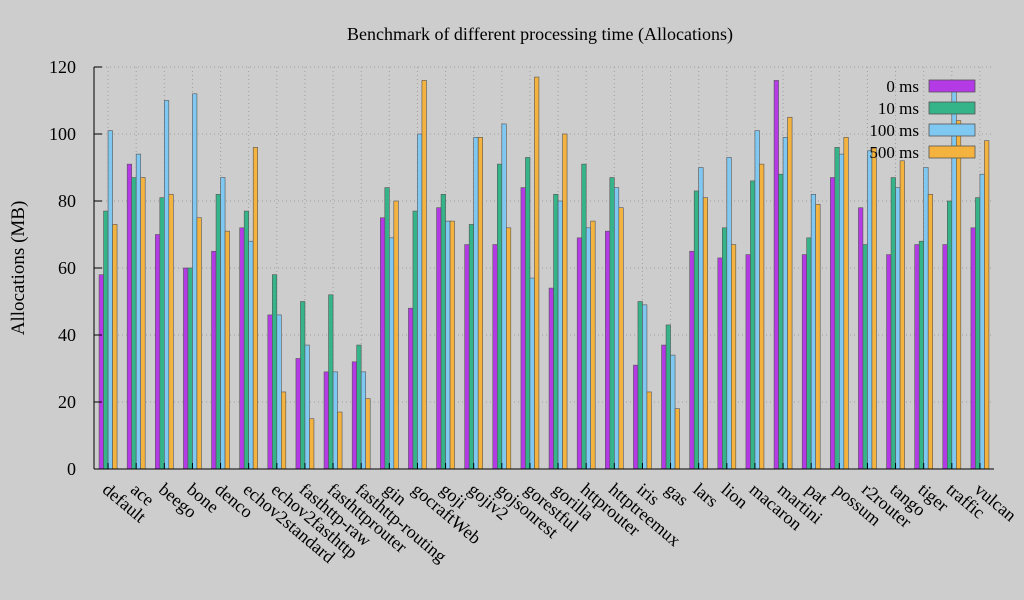  I want to click on bar-0ms-fasthttp-raw, so click(298, 414).